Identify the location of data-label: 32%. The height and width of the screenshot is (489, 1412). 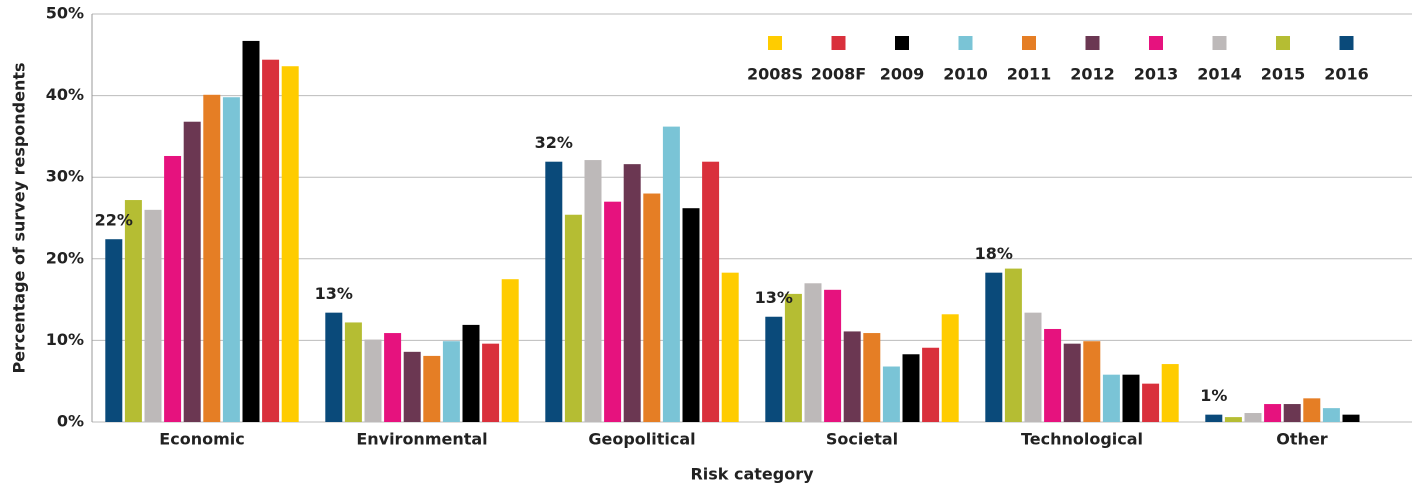
(554, 142).